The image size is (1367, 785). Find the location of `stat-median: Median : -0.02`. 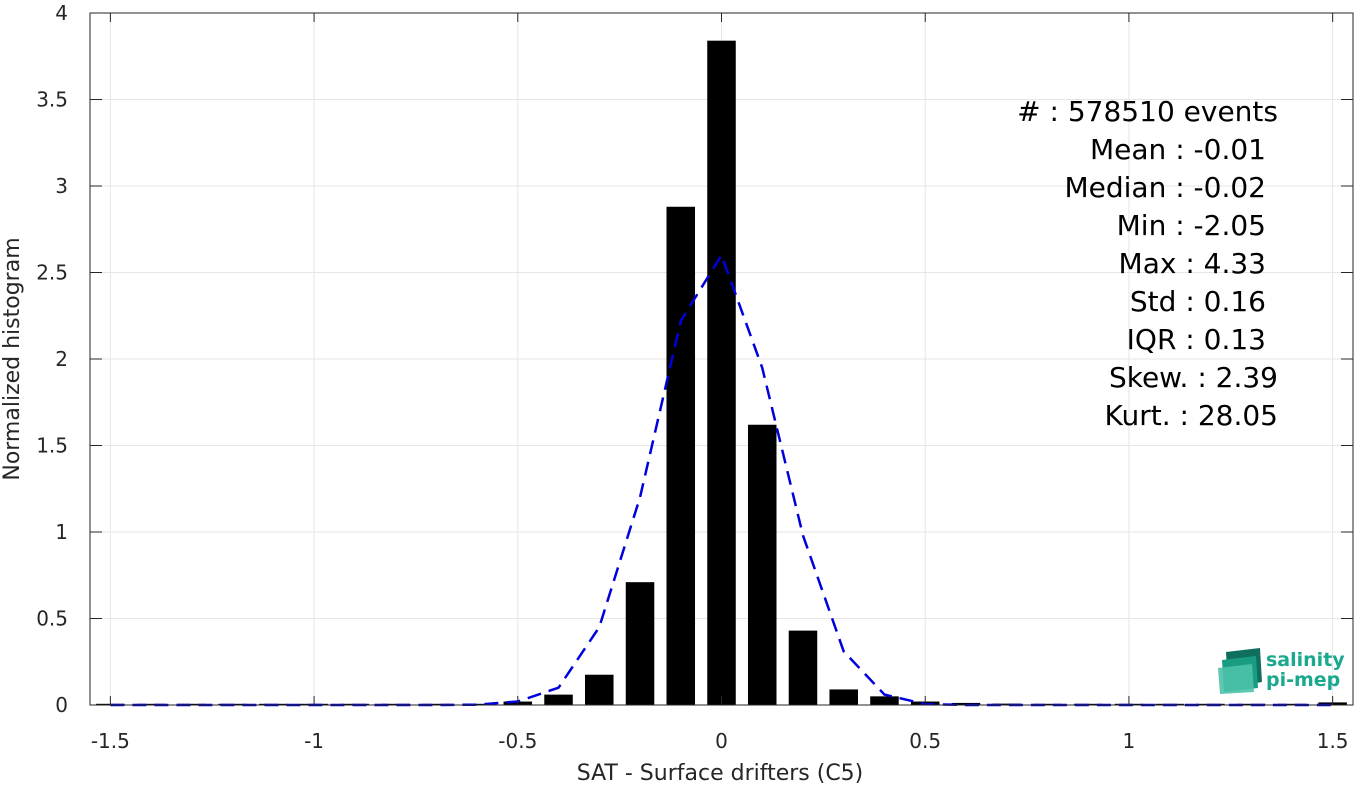

stat-median: Median : -0.02 is located at coordinates (1165, 187).